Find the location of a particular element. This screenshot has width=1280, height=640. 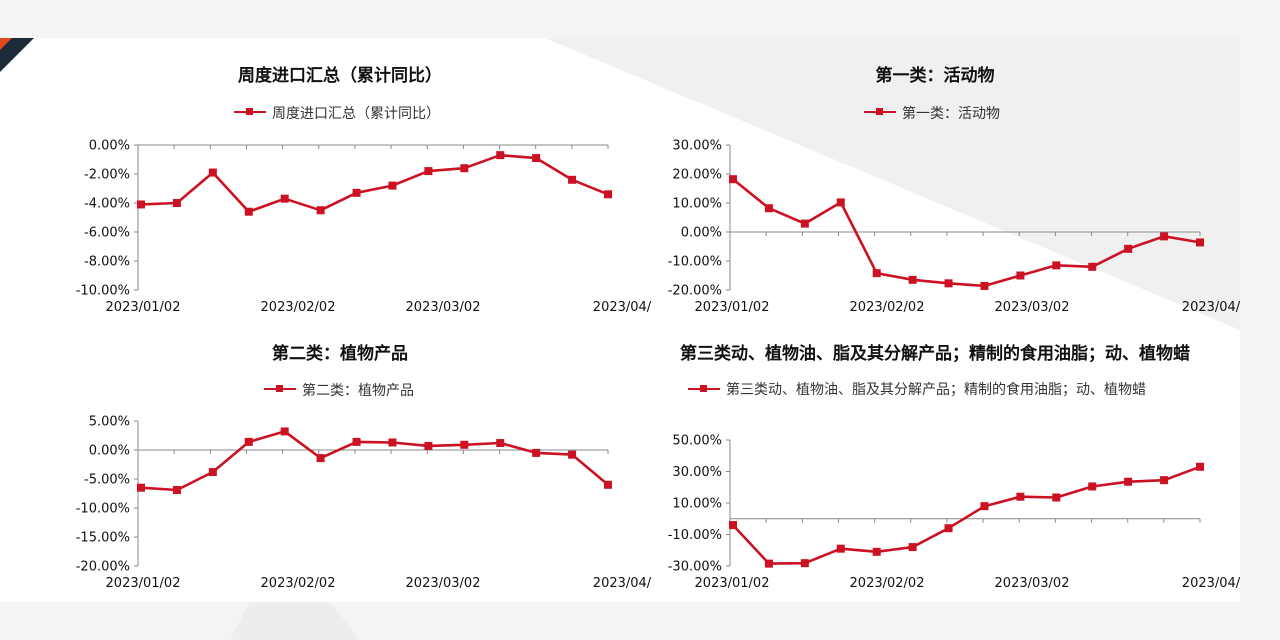

y-tick-label: -4.00% is located at coordinates (107, 204).